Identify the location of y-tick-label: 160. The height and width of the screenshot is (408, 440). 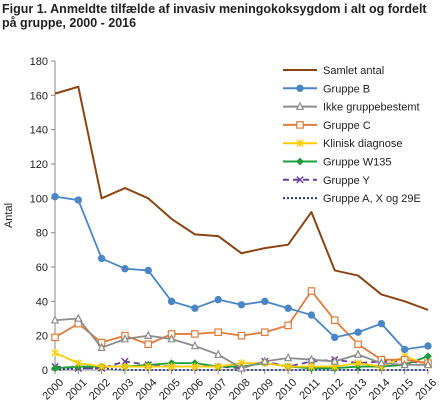
(39, 96).